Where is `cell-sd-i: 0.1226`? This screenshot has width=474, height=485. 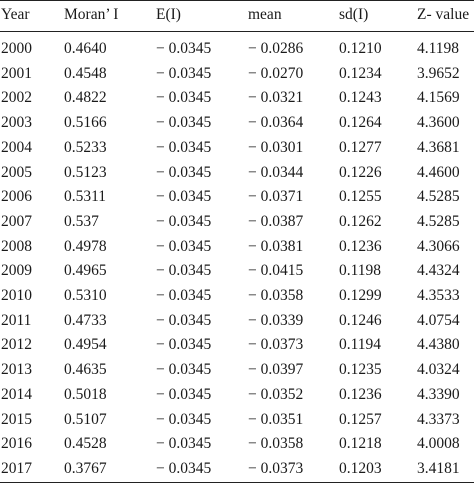 cell-sd-i: 0.1226 is located at coordinates (360, 172).